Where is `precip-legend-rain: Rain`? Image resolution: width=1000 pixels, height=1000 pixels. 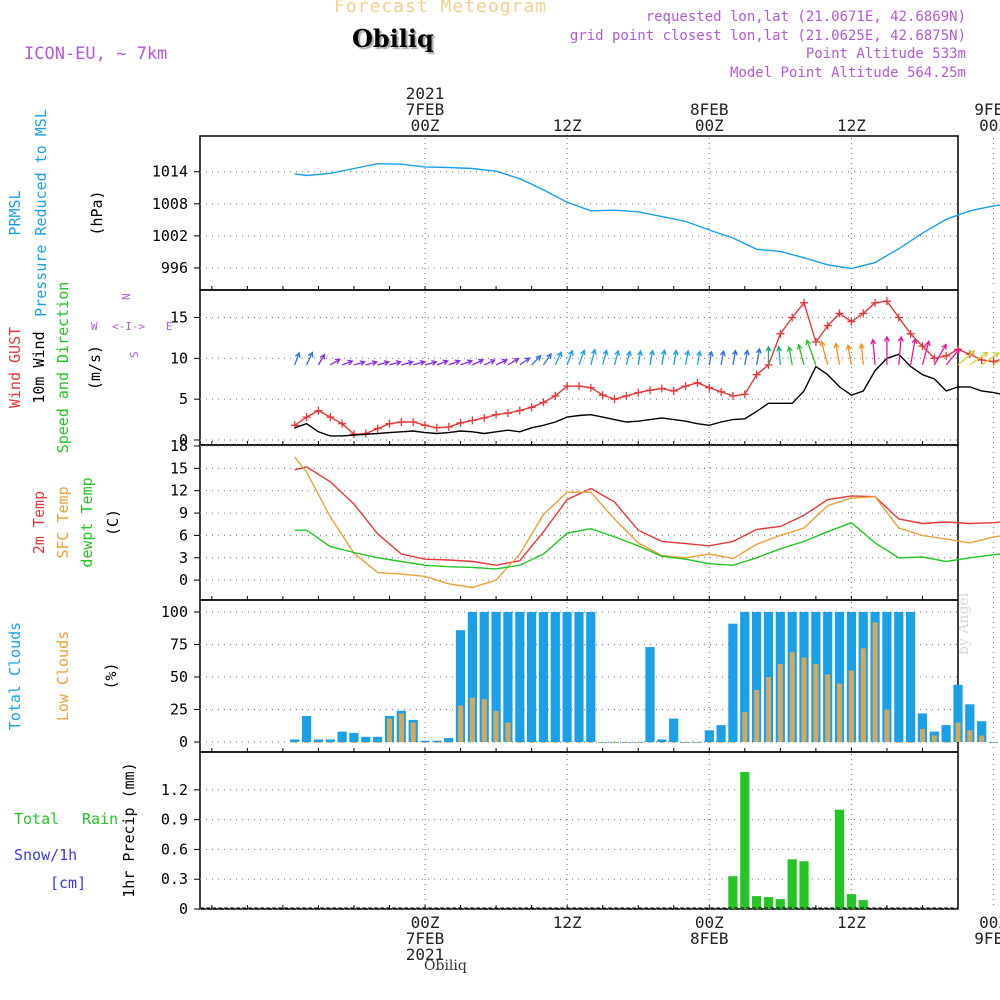
precip-legend-rain: Rain is located at coordinates (100, 819).